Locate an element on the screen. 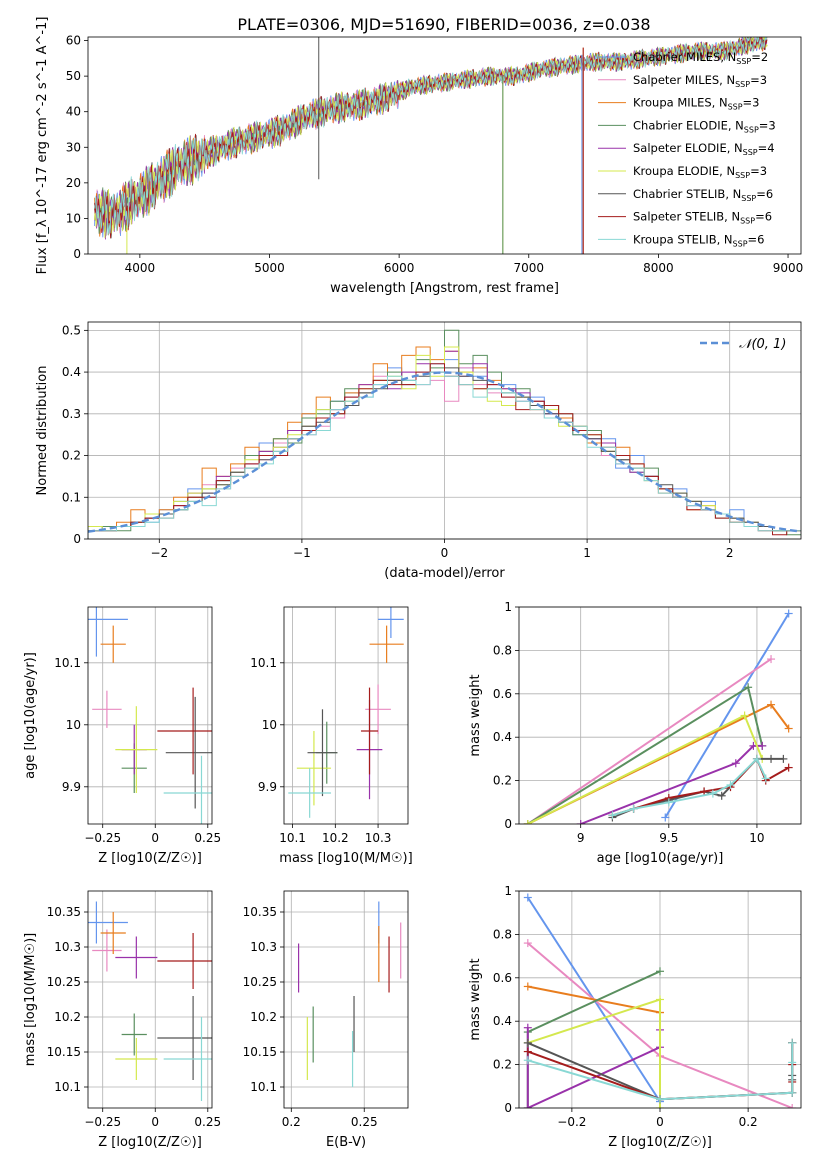 The height and width of the screenshot is (1170, 819). y-axis-label: Normed distribution is located at coordinates (42, 431).